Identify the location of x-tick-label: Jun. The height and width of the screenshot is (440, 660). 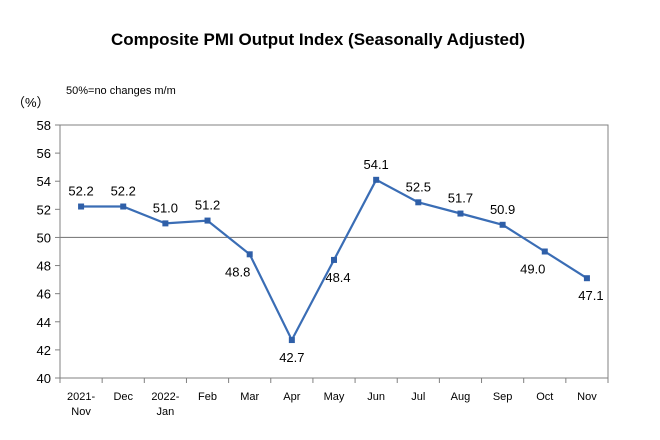
(376, 397).